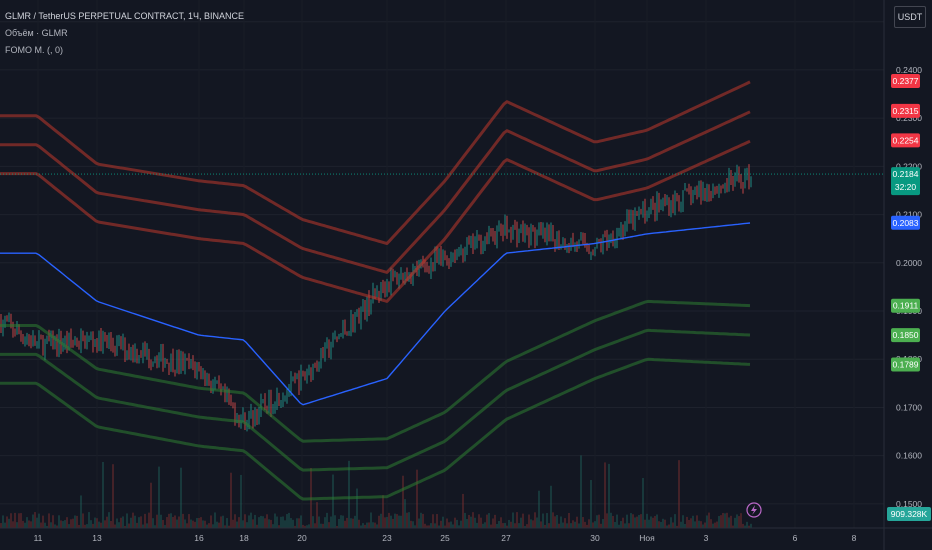 The width and height of the screenshot is (932, 550). What do you see at coordinates (909, 514) in the screenshot?
I see `volume-badge-label: 909.328K` at bounding box center [909, 514].